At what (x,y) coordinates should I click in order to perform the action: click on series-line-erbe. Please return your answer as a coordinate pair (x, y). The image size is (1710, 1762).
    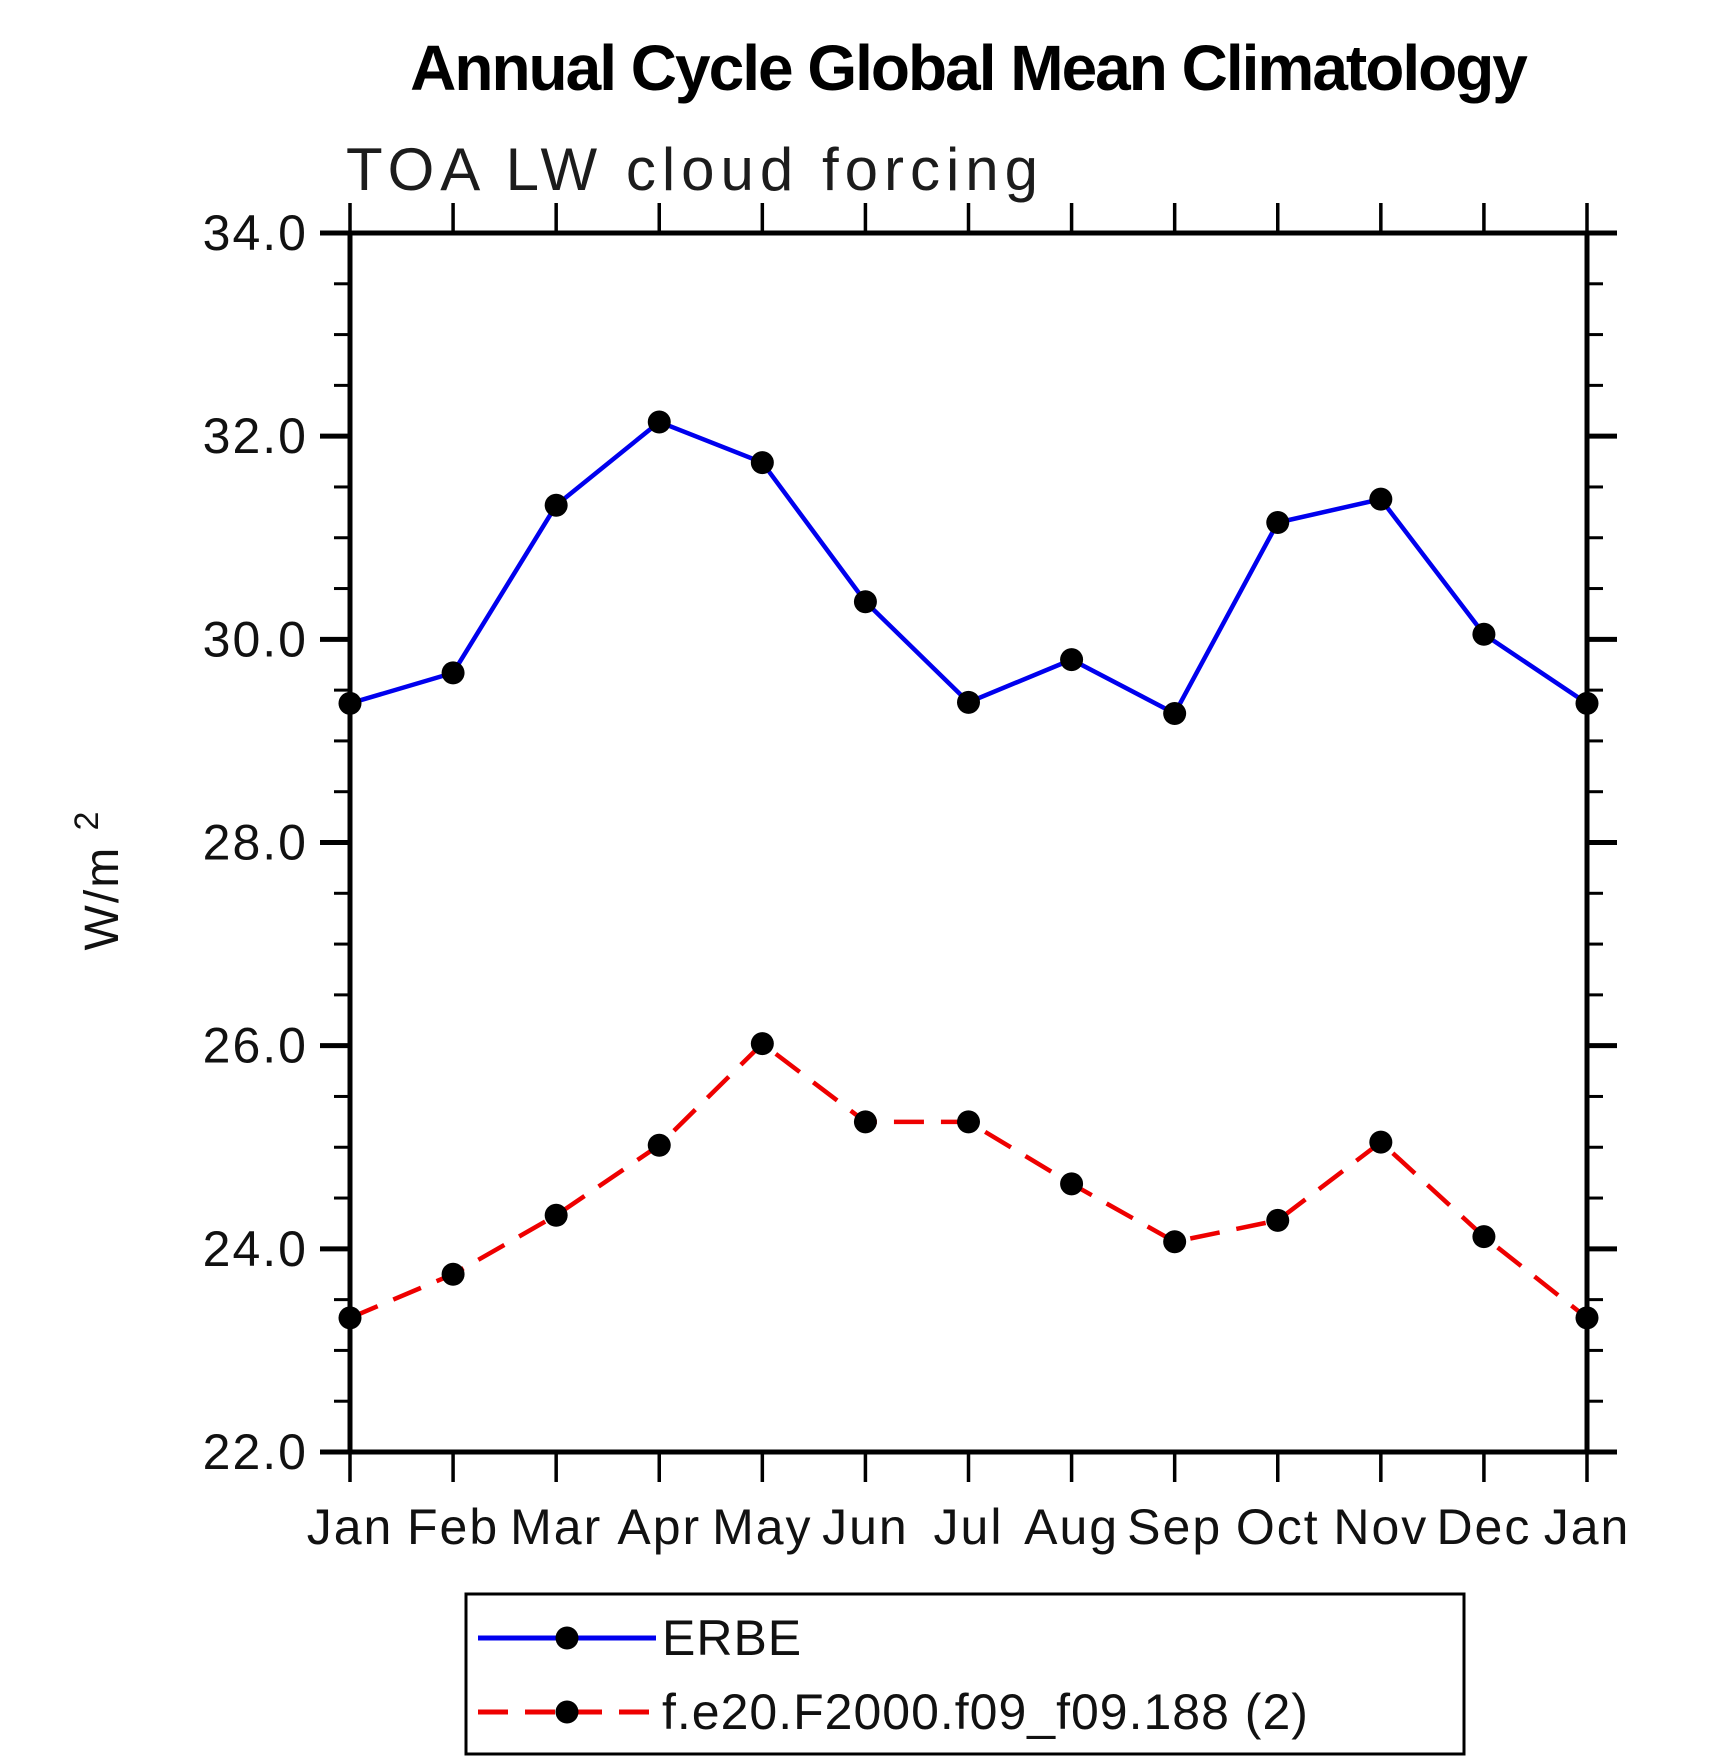
    Looking at the image, I should click on (969, 568).